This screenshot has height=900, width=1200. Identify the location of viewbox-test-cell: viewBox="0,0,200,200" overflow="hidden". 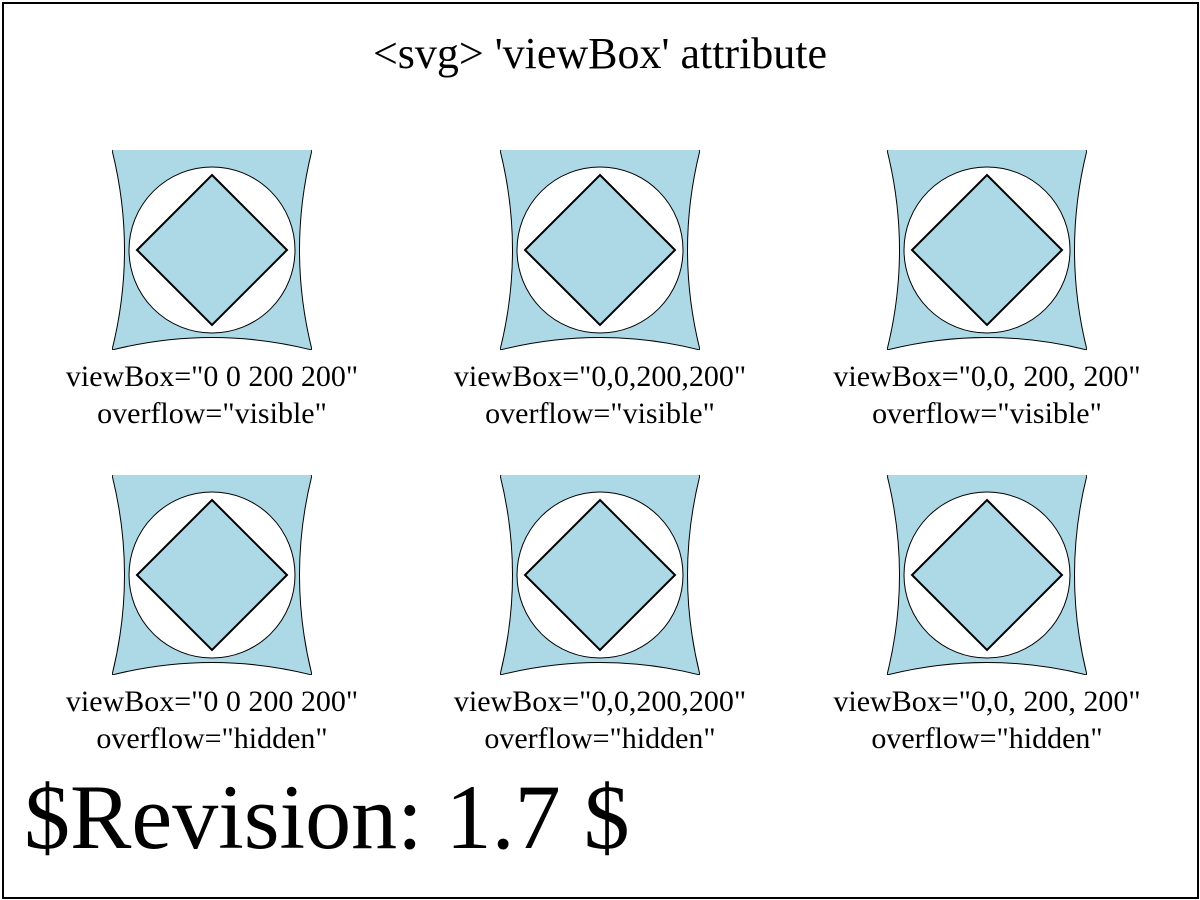
(600, 615).